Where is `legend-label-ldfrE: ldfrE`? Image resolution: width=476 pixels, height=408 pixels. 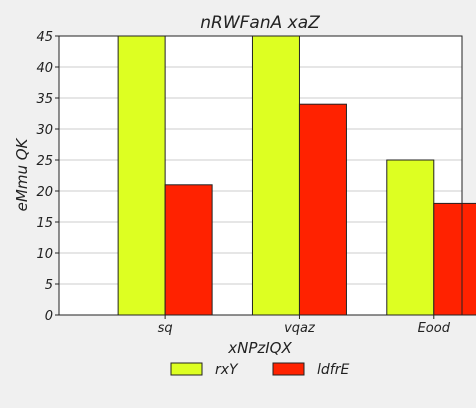 legend-label-ldfrE: ldfrE is located at coordinates (333, 370).